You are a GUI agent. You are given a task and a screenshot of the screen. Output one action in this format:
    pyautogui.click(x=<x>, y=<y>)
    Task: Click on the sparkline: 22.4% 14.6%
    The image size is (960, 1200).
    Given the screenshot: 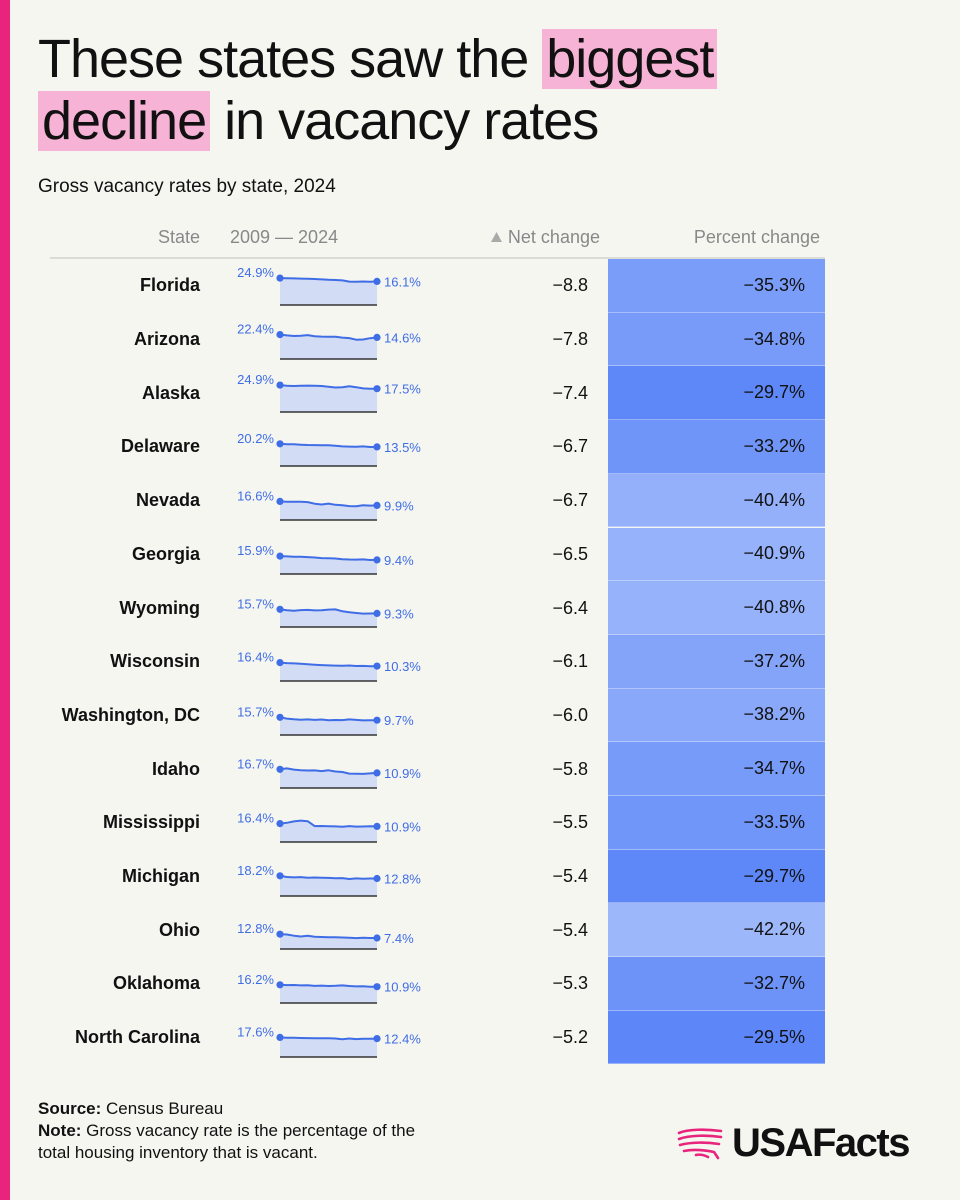 What is the action you would take?
    pyautogui.click(x=329, y=340)
    